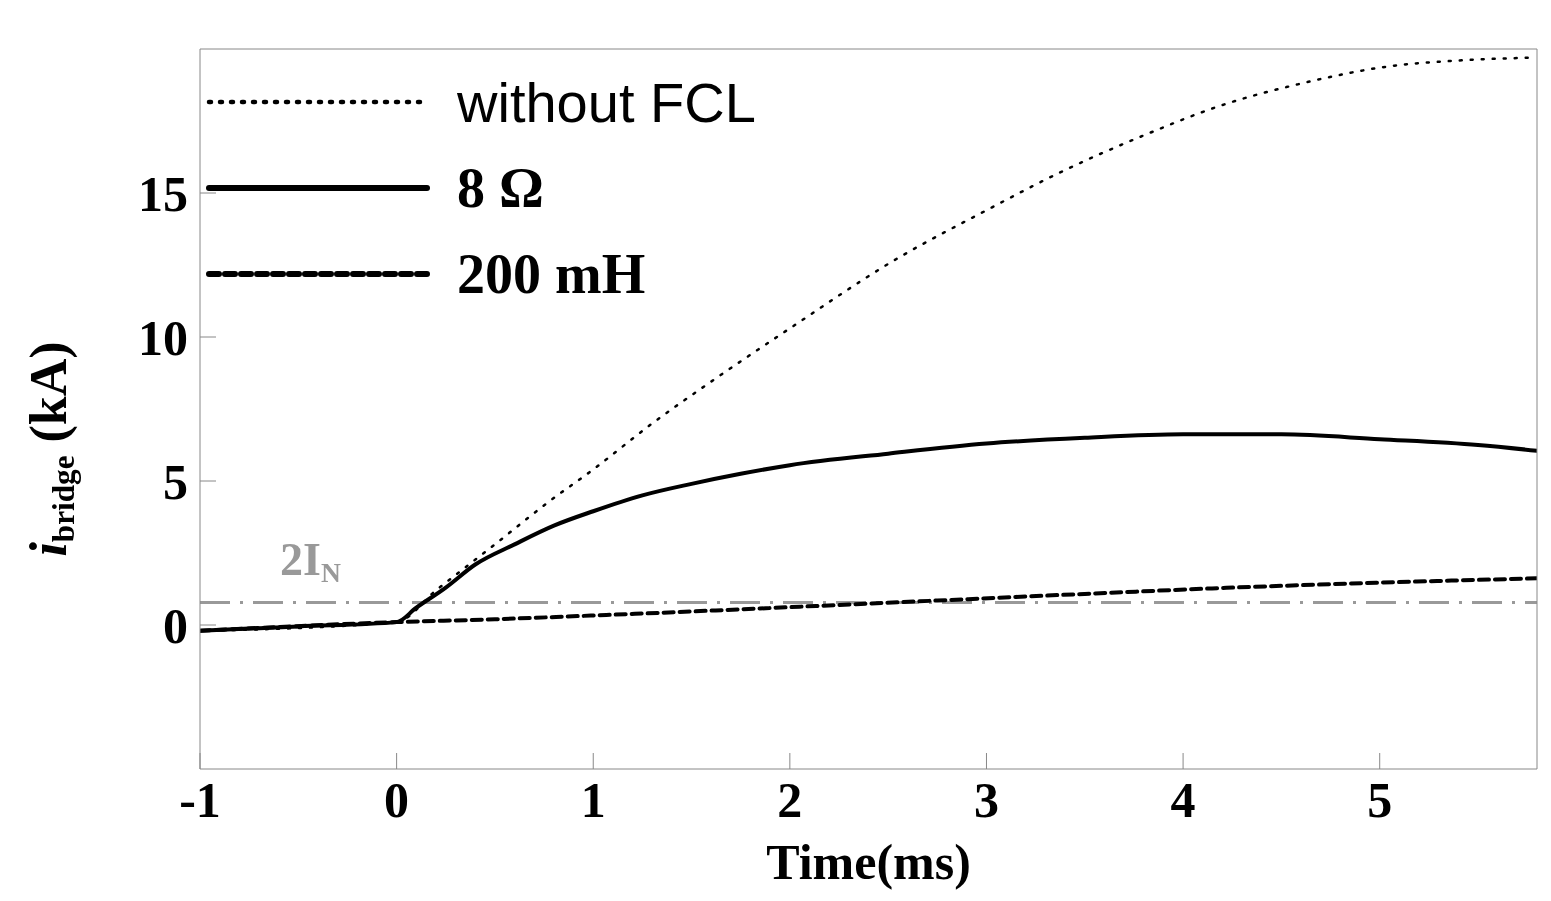 This screenshot has height=901, width=1551. What do you see at coordinates (1183, 799) in the screenshot?
I see `x-tick-label: 4` at bounding box center [1183, 799].